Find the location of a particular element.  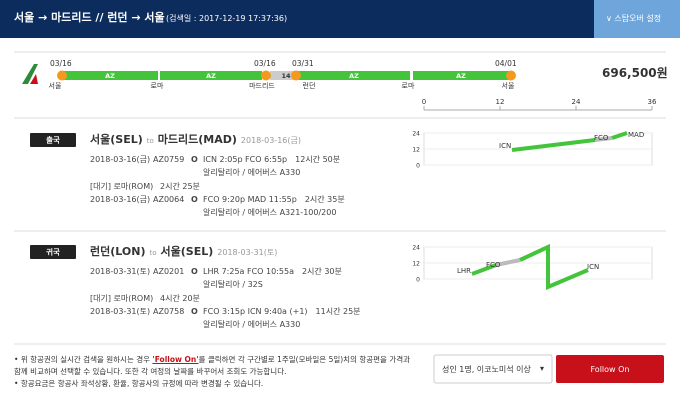

axis-tick-label: 24 is located at coordinates (576, 102).